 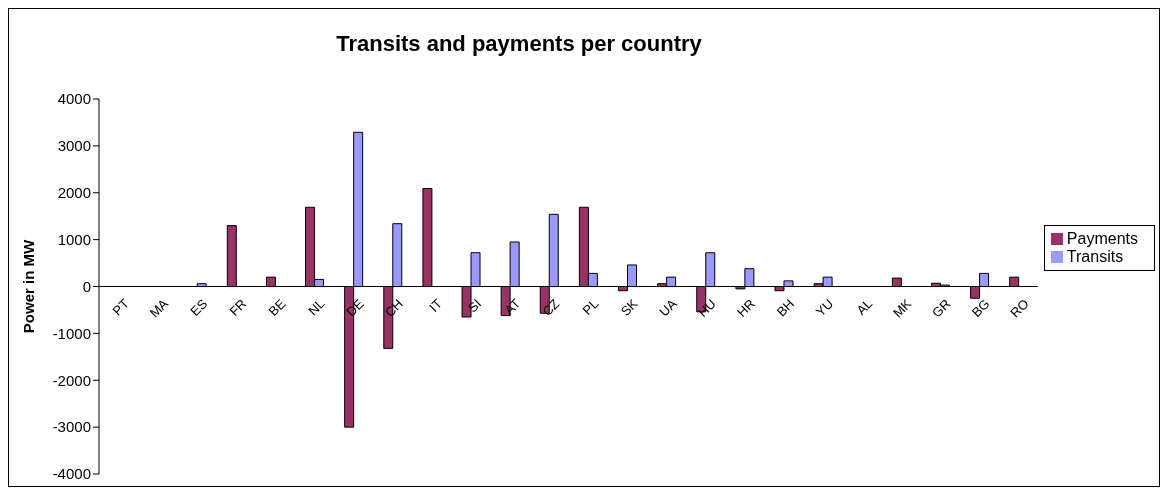 I want to click on x-tick-label: YU, so click(x=824, y=308).